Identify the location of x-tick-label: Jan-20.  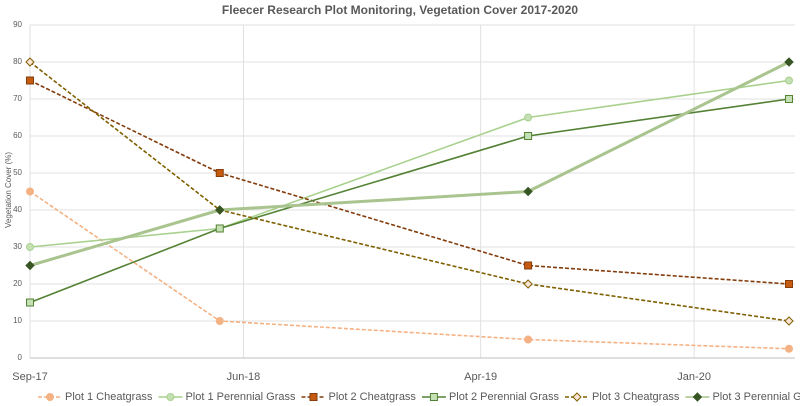
(694, 377).